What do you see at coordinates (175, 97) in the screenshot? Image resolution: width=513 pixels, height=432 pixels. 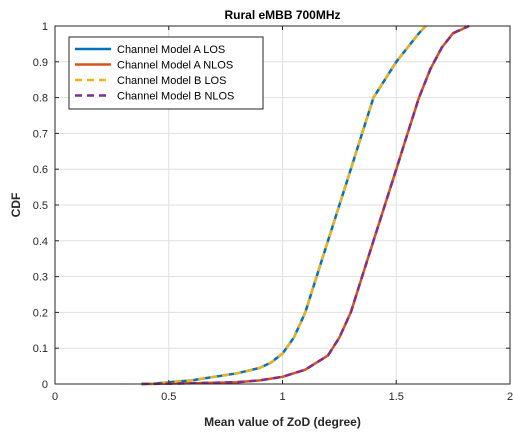 I see `legend-label-4: Channel Model B NLOS` at bounding box center [175, 97].